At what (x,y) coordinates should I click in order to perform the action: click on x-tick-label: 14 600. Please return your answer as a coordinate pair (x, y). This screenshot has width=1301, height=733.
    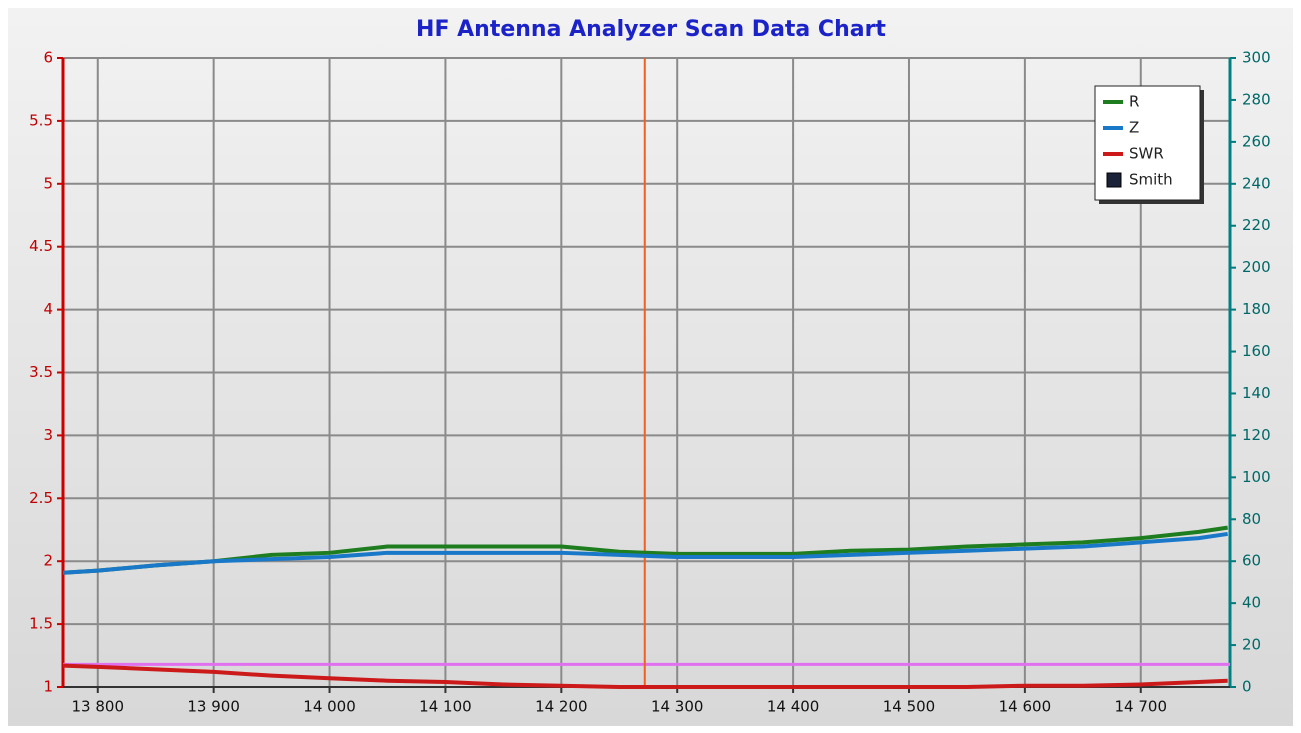
    Looking at the image, I should click on (1025, 707).